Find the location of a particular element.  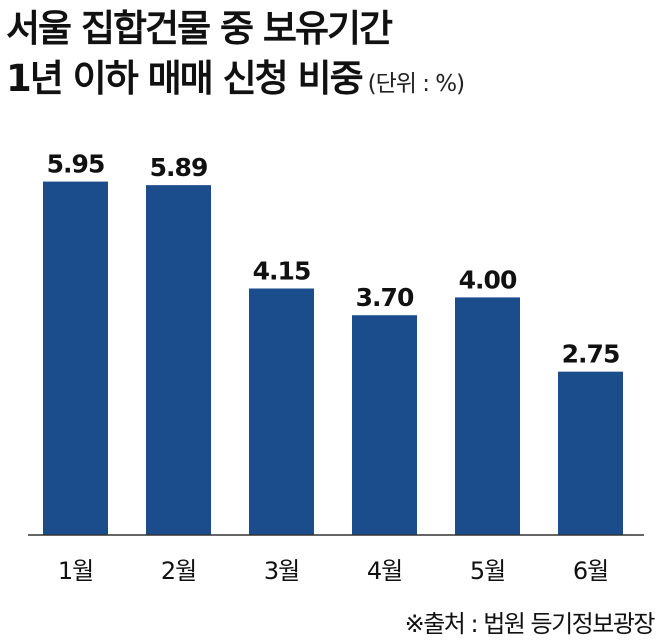

chart-title: 서울 집합건물 중 보유기간 1년 이하 매매 신청 비중 (단위 : %) is located at coordinates (235, 56).